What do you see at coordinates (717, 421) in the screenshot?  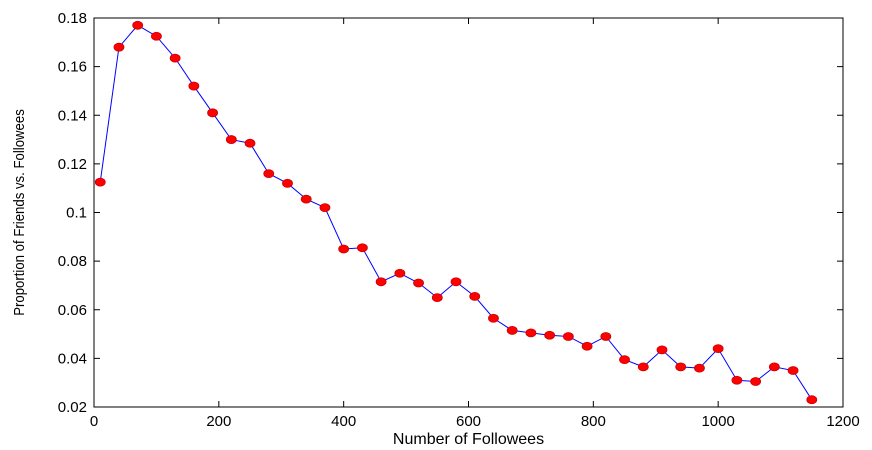 I see `x-tick-label: 1000` at bounding box center [717, 421].